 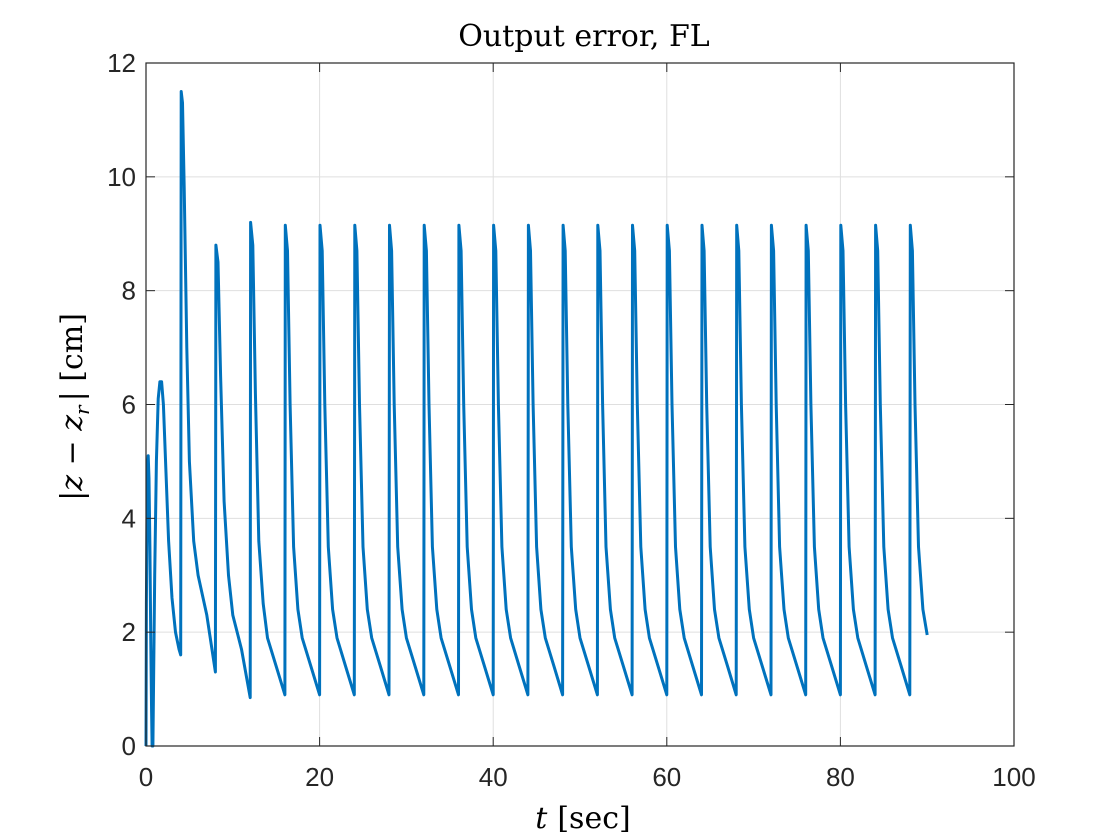 I want to click on y-axis-label: |z − zr | [cm], so click(x=74, y=407).